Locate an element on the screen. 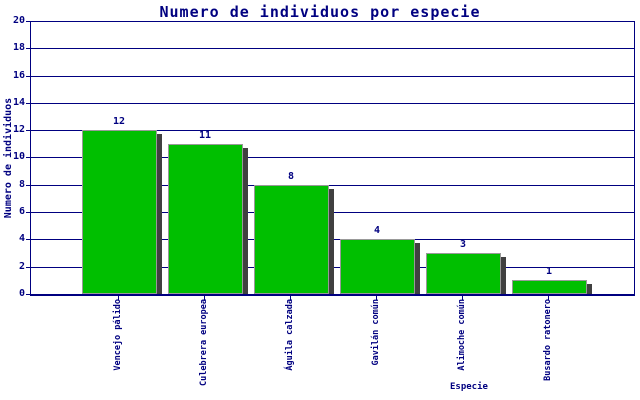  y-tick-label-14: 14 is located at coordinates (18, 102).